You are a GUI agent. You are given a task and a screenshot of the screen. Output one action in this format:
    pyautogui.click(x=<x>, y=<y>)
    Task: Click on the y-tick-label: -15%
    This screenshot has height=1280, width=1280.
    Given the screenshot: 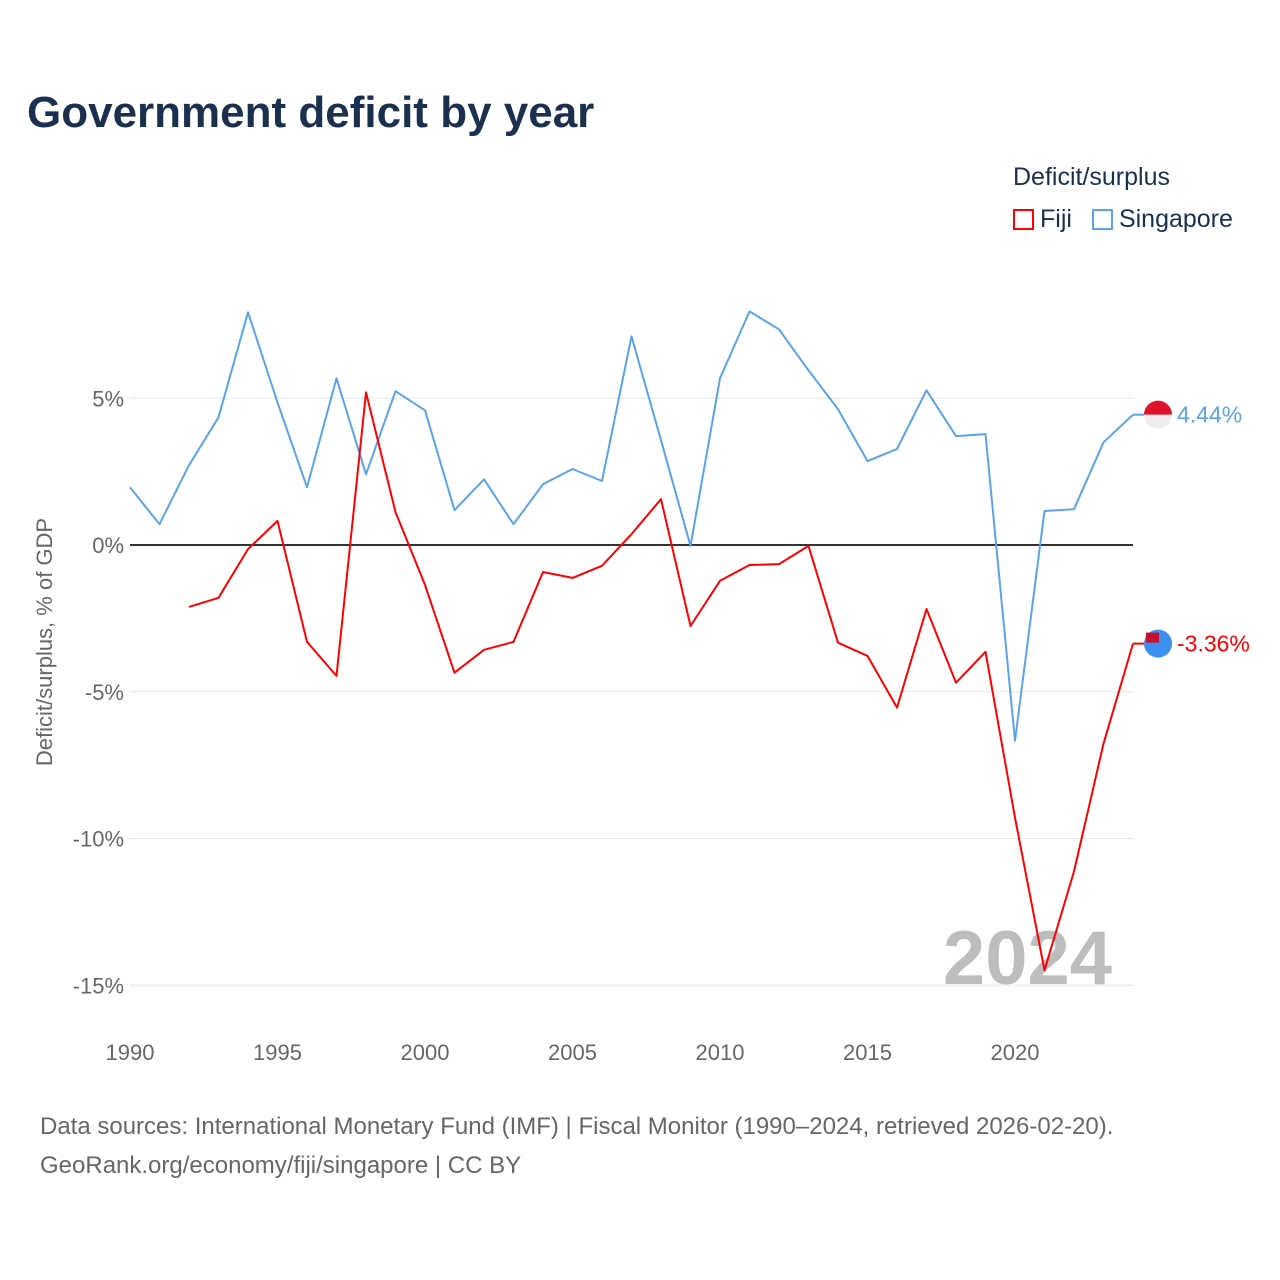 What is the action you would take?
    pyautogui.click(x=98, y=985)
    